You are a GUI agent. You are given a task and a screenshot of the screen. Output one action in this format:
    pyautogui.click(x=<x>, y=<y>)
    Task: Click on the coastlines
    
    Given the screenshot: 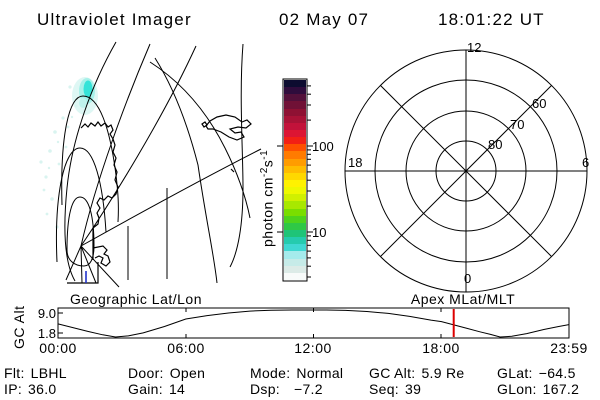 What is the action you would take?
    pyautogui.click(x=159, y=199)
    